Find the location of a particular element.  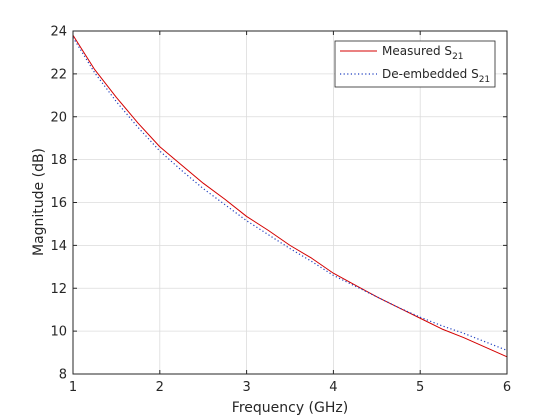

x-axis-label: Frequency (GHz) is located at coordinates (290, 408).